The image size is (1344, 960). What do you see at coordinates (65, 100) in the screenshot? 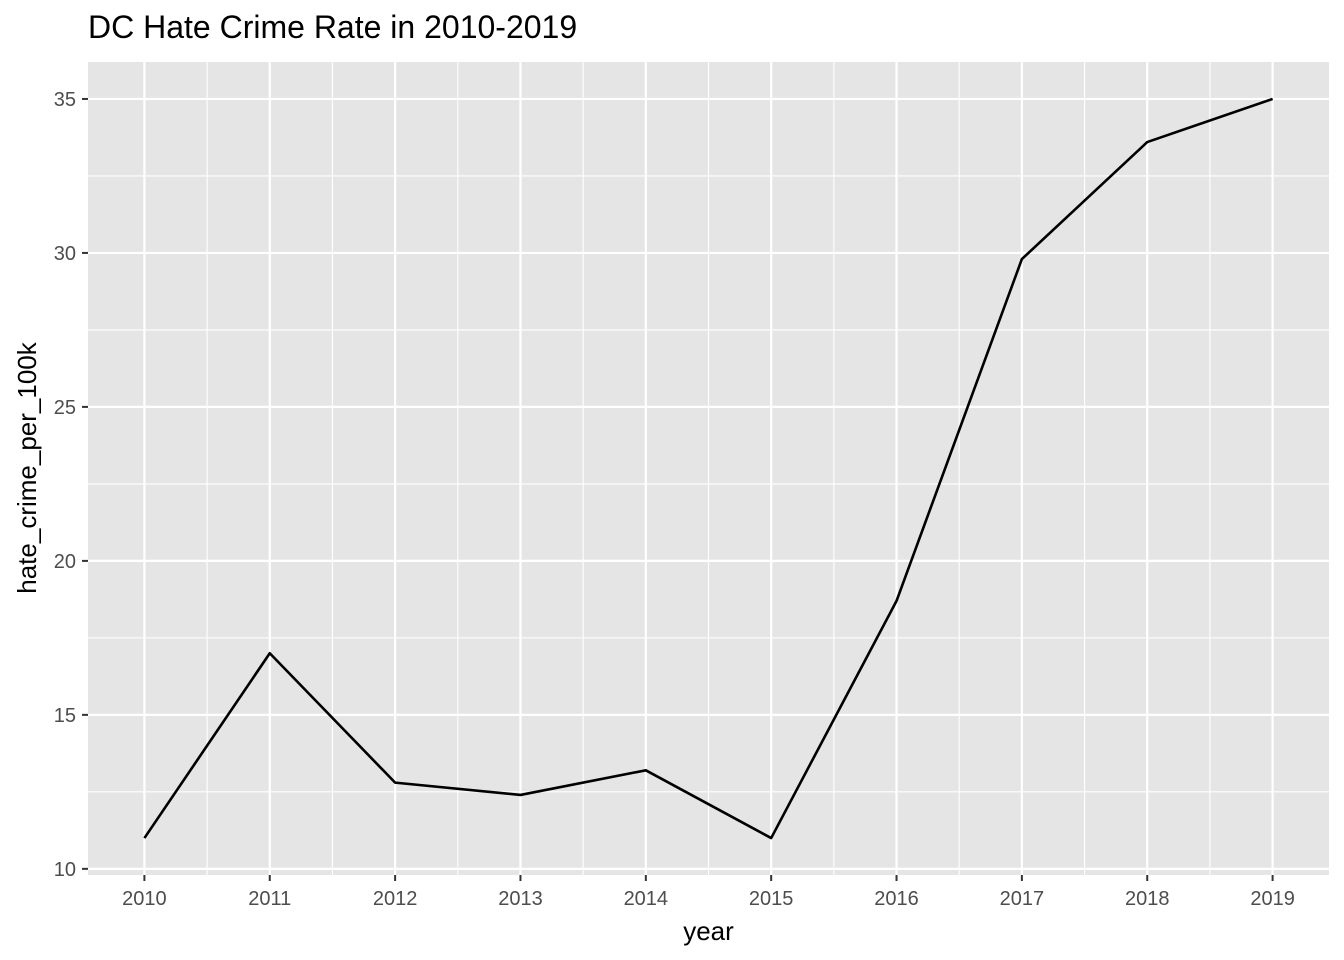
I see `y-tick-label: 35` at bounding box center [65, 100].